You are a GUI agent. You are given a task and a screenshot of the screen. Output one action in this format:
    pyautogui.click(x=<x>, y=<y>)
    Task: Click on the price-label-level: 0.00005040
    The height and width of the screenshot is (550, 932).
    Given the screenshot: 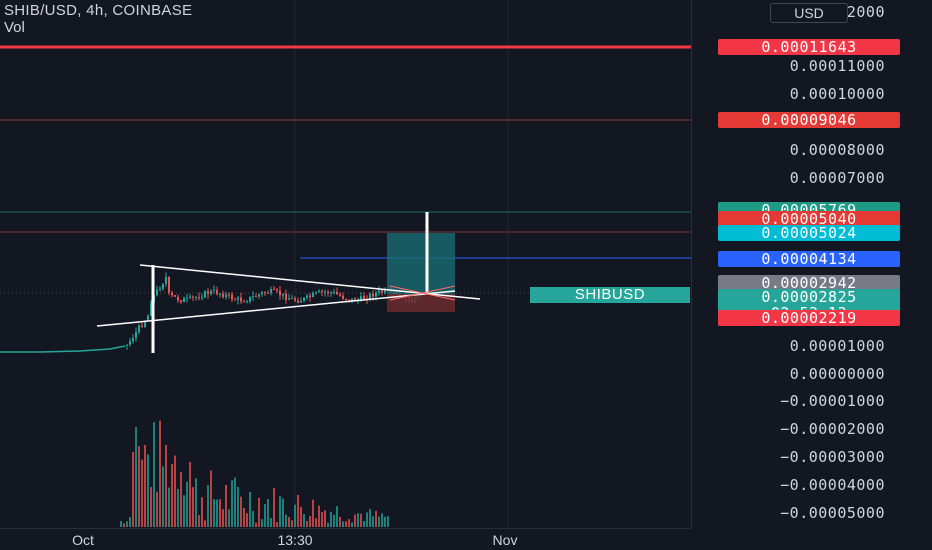 What is the action you would take?
    pyautogui.click(x=809, y=219)
    